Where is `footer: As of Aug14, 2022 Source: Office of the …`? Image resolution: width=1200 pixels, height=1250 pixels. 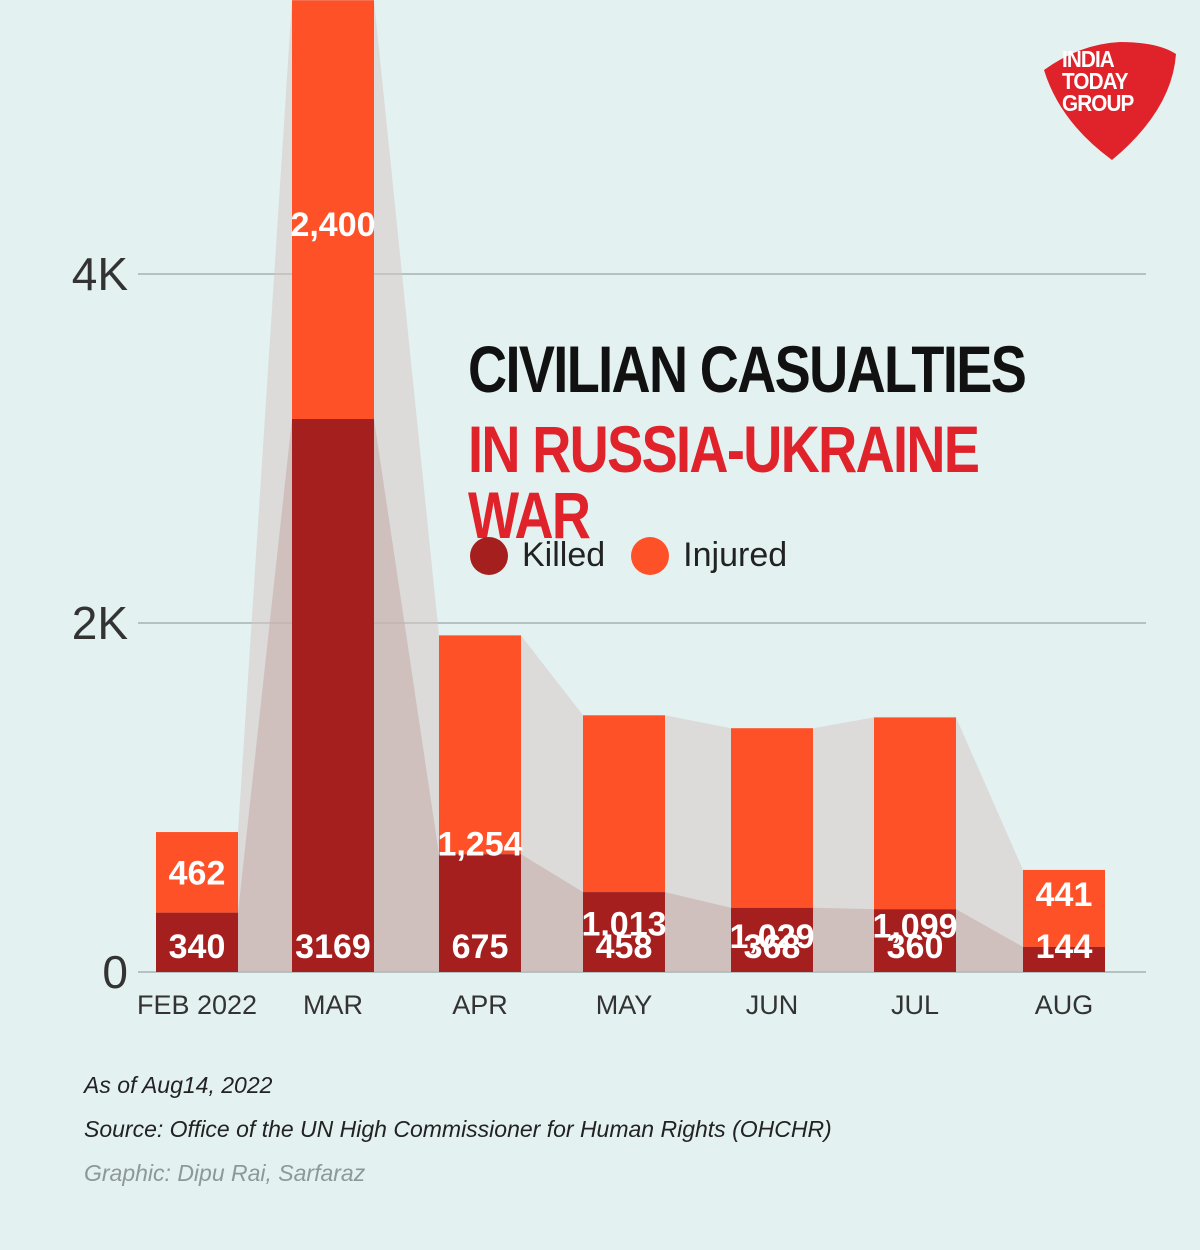 footer: As of Aug14, 2022 Source: Office of the … is located at coordinates (458, 1138).